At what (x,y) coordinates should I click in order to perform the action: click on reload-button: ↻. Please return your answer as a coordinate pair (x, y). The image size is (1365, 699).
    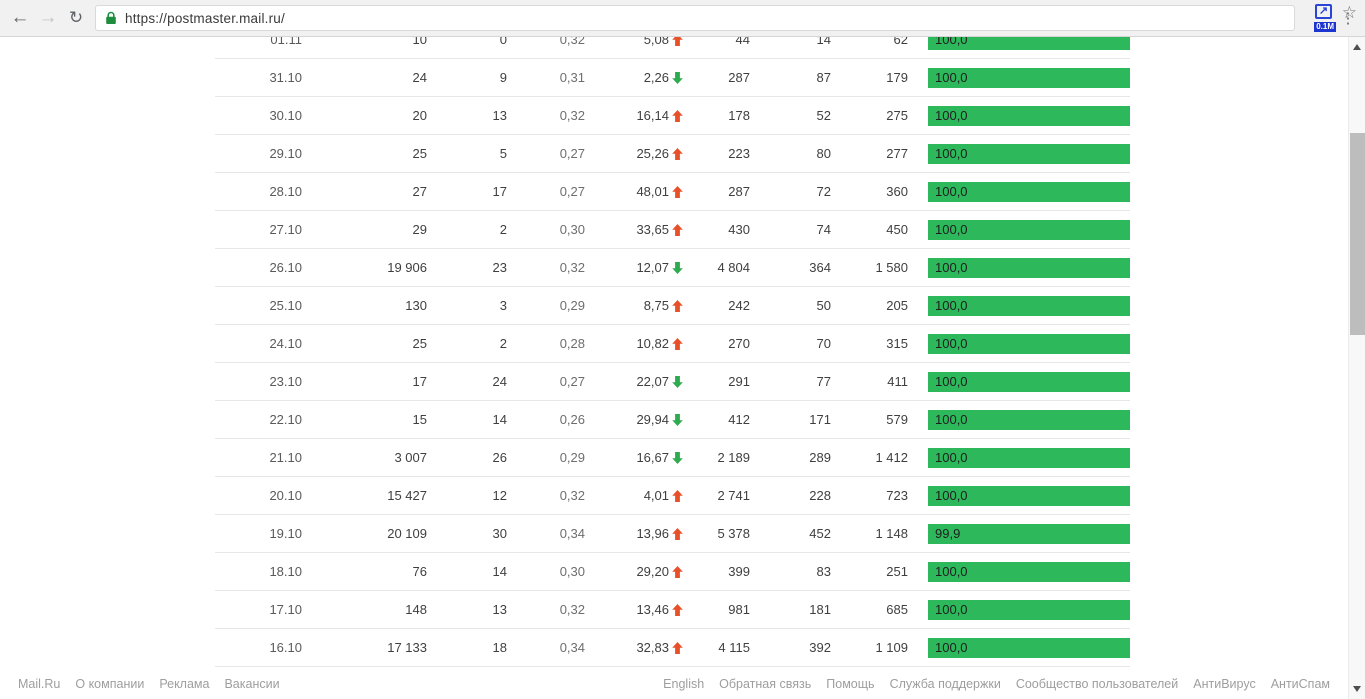
    Looking at the image, I should click on (76, 17).